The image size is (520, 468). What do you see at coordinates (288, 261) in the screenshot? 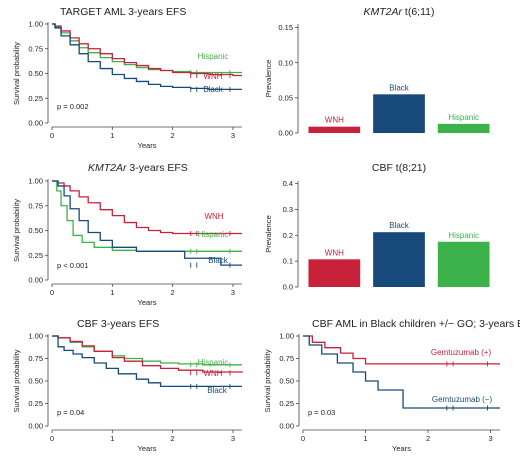
I see `y-tick-label: 0.1` at bounding box center [288, 261].